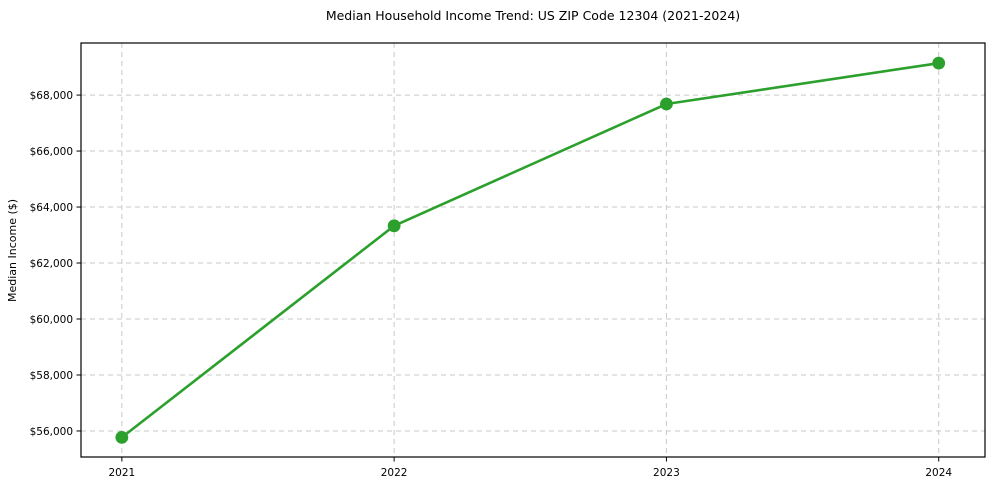  What do you see at coordinates (666, 104) in the screenshot?
I see `data-point-2023` at bounding box center [666, 104].